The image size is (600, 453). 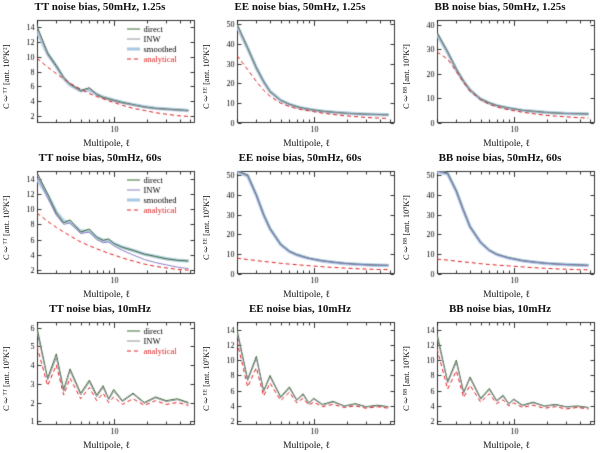 What do you see at coordinates (106, 227) in the screenshot?
I see `plot-canvas-tt-50mhz-60s` at bounding box center [106, 227].